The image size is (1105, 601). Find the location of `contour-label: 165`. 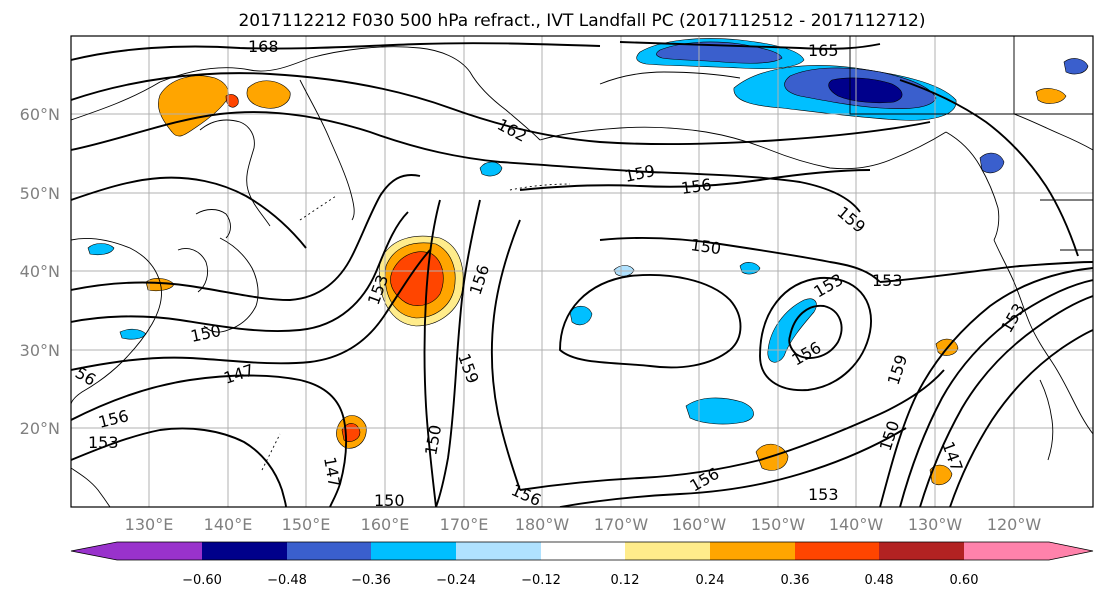

contour-label: 165 is located at coordinates (823, 50).